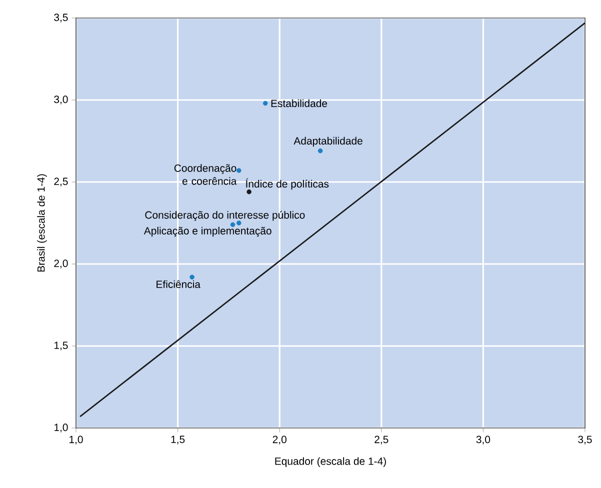 The height and width of the screenshot is (488, 601). Describe the element at coordinates (178, 440) in the screenshot. I see `x-tick-label: 1,5` at that location.